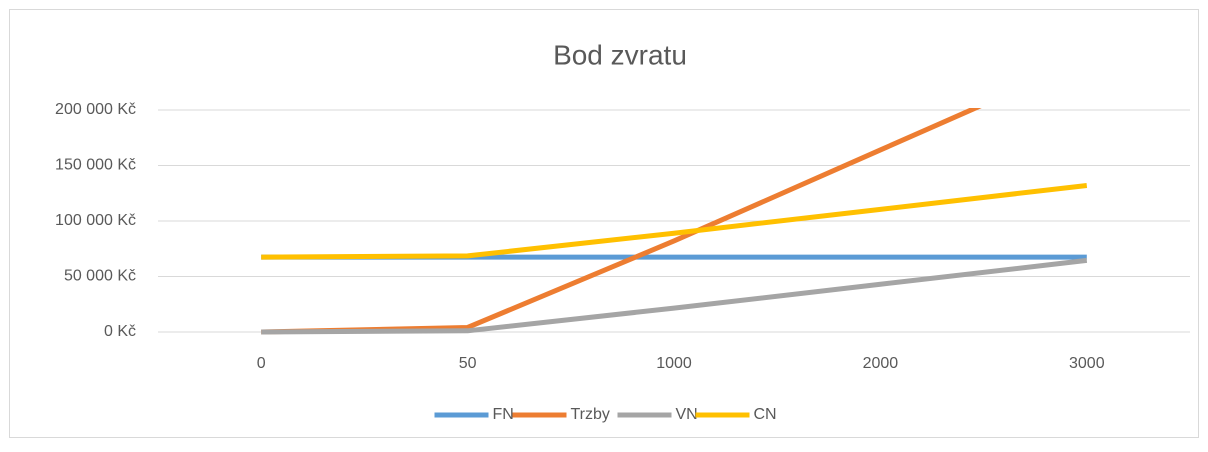  Describe the element at coordinates (95, 165) in the screenshot. I see `y-tick-label: 150 000 Kč` at that location.